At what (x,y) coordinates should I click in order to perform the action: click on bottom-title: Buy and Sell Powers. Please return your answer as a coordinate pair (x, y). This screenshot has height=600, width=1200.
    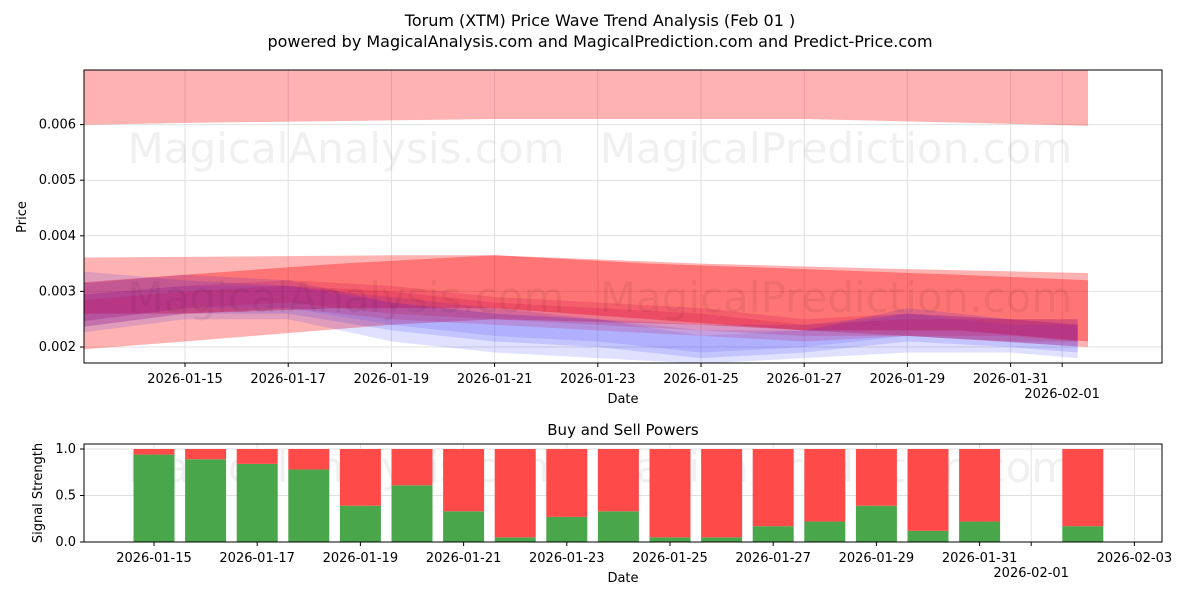
    Looking at the image, I should click on (623, 430).